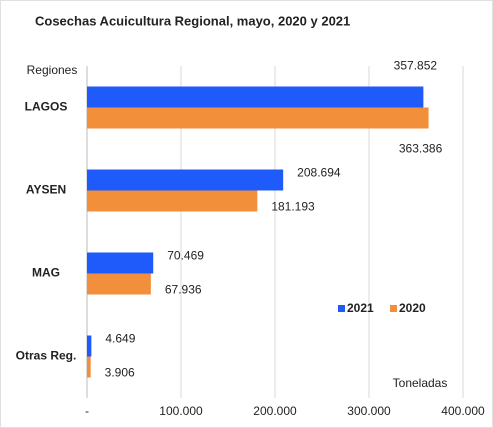 The image size is (493, 428). I want to click on data-label: 3.906, so click(120, 373).